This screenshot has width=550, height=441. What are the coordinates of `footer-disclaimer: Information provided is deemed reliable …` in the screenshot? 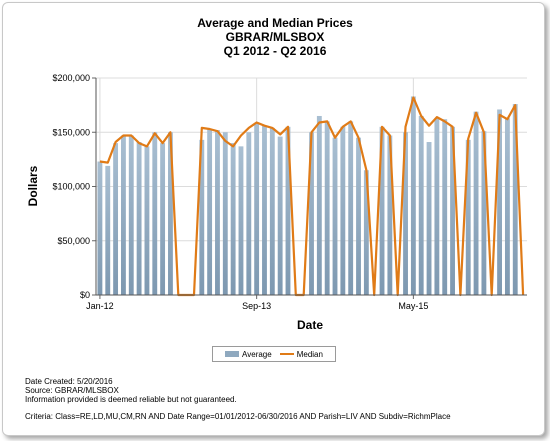 It's located at (131, 399).